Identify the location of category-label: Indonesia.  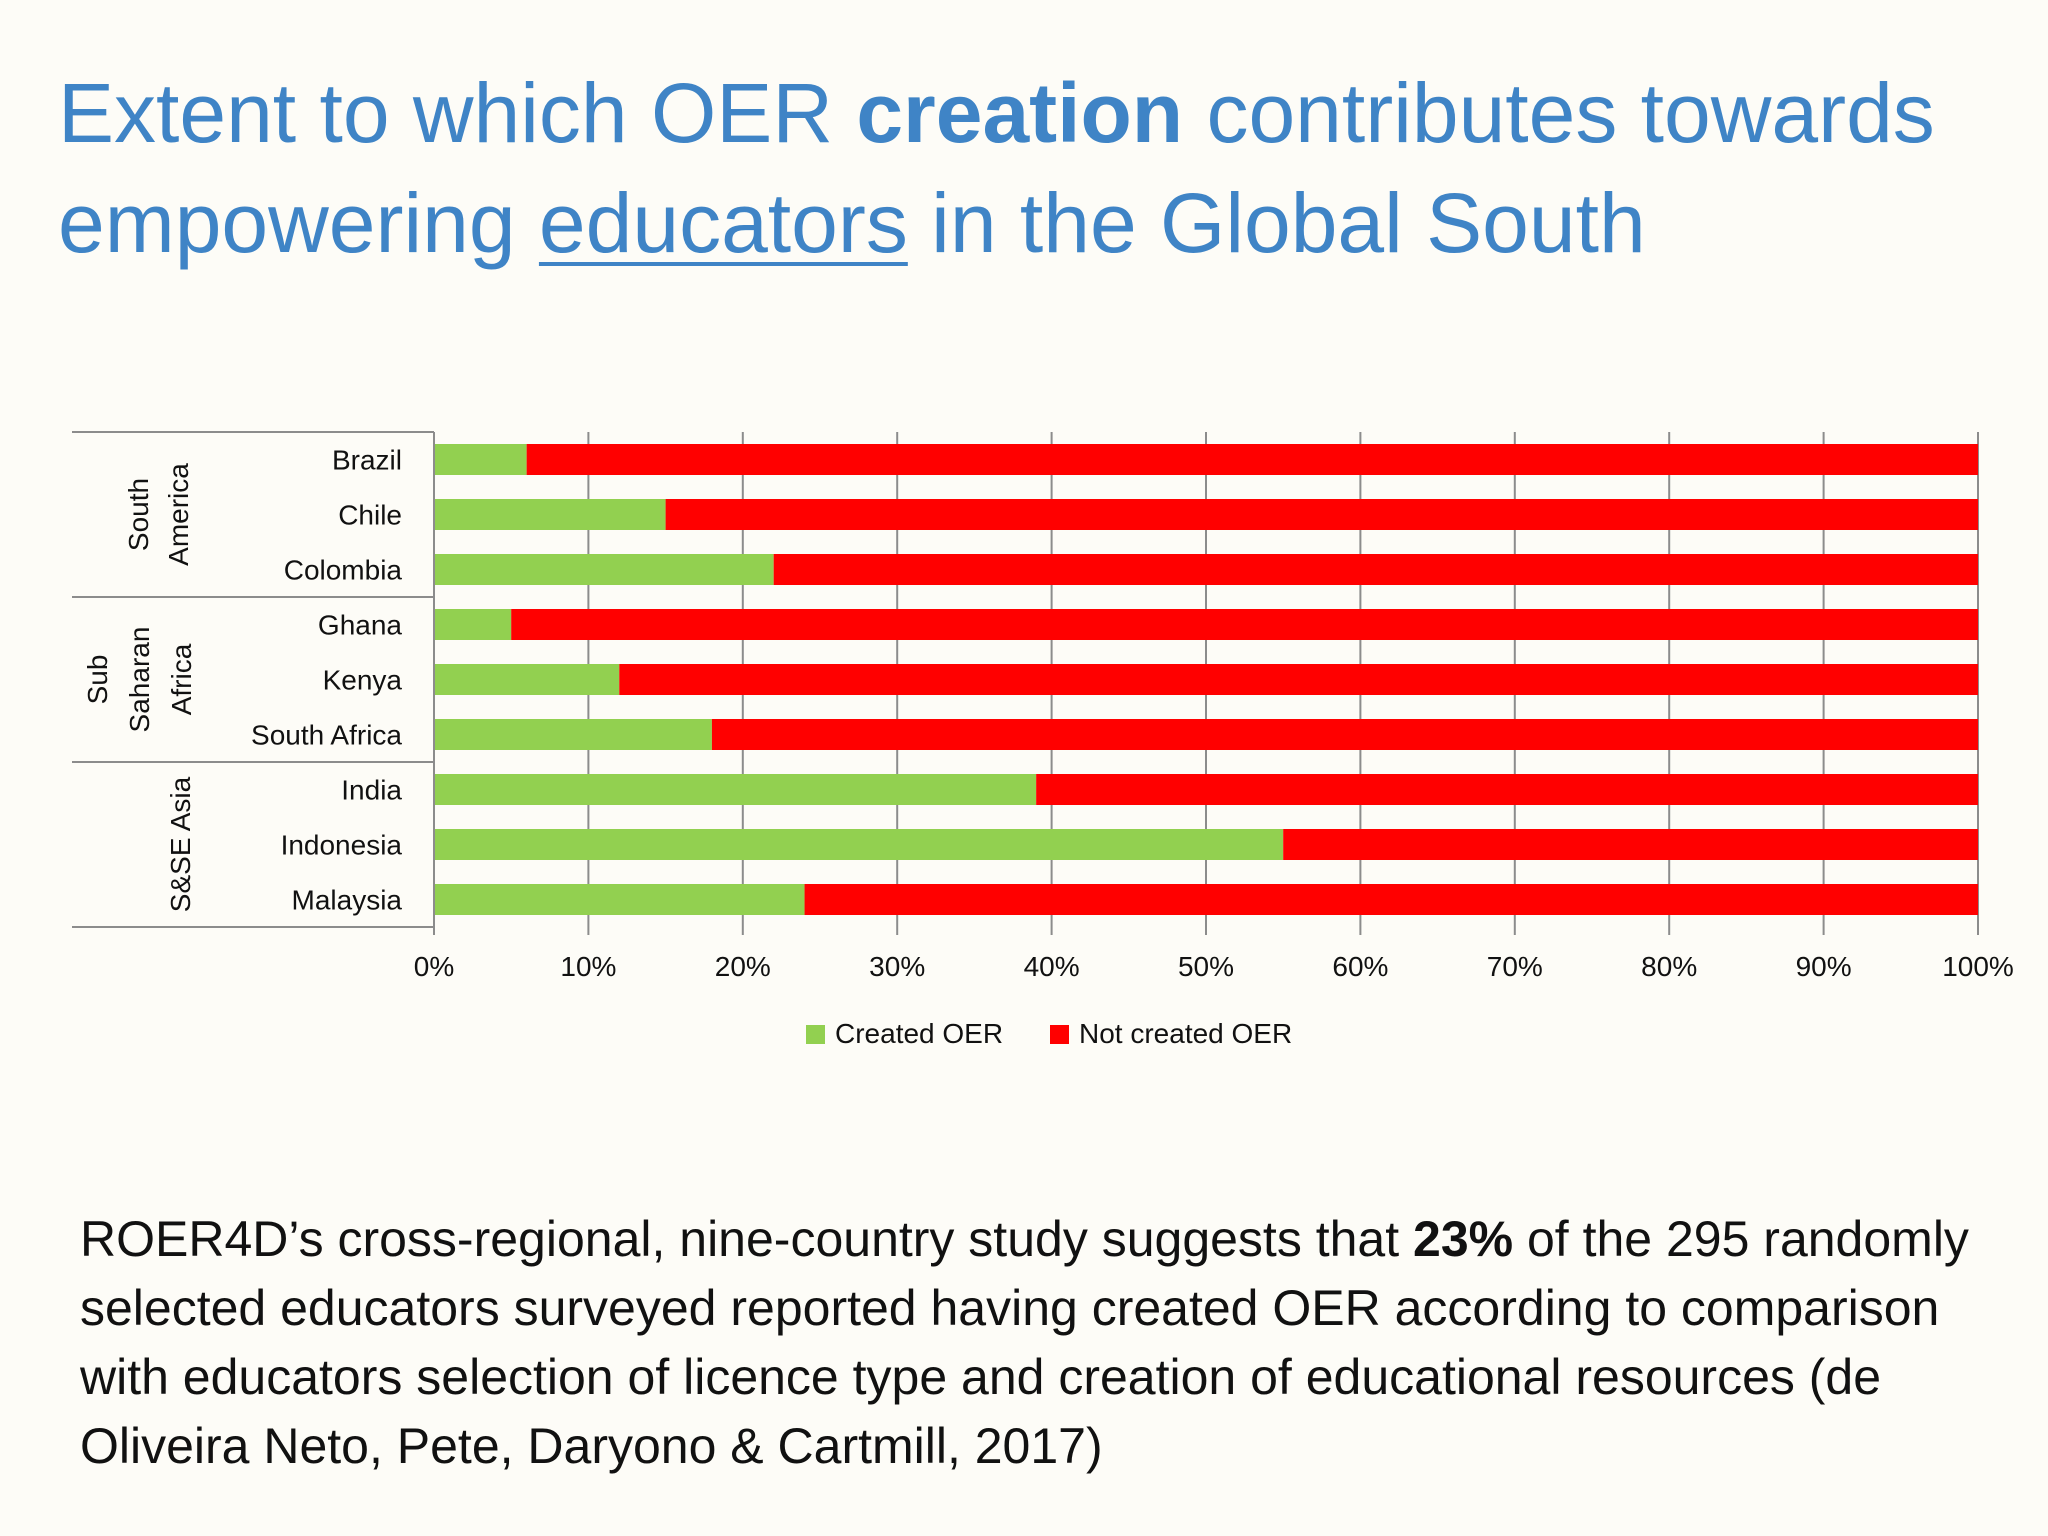
(342, 845).